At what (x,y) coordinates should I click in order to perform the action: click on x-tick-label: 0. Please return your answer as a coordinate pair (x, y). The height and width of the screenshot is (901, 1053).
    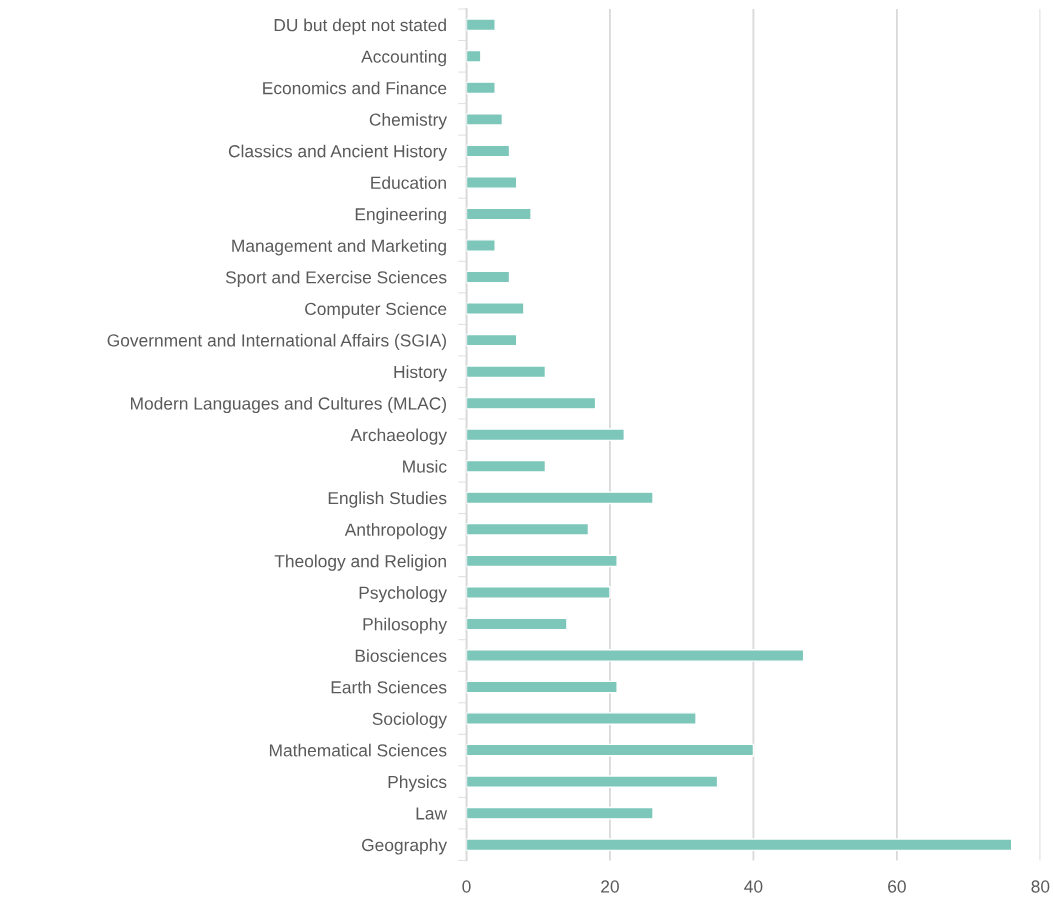
    Looking at the image, I should click on (466, 886).